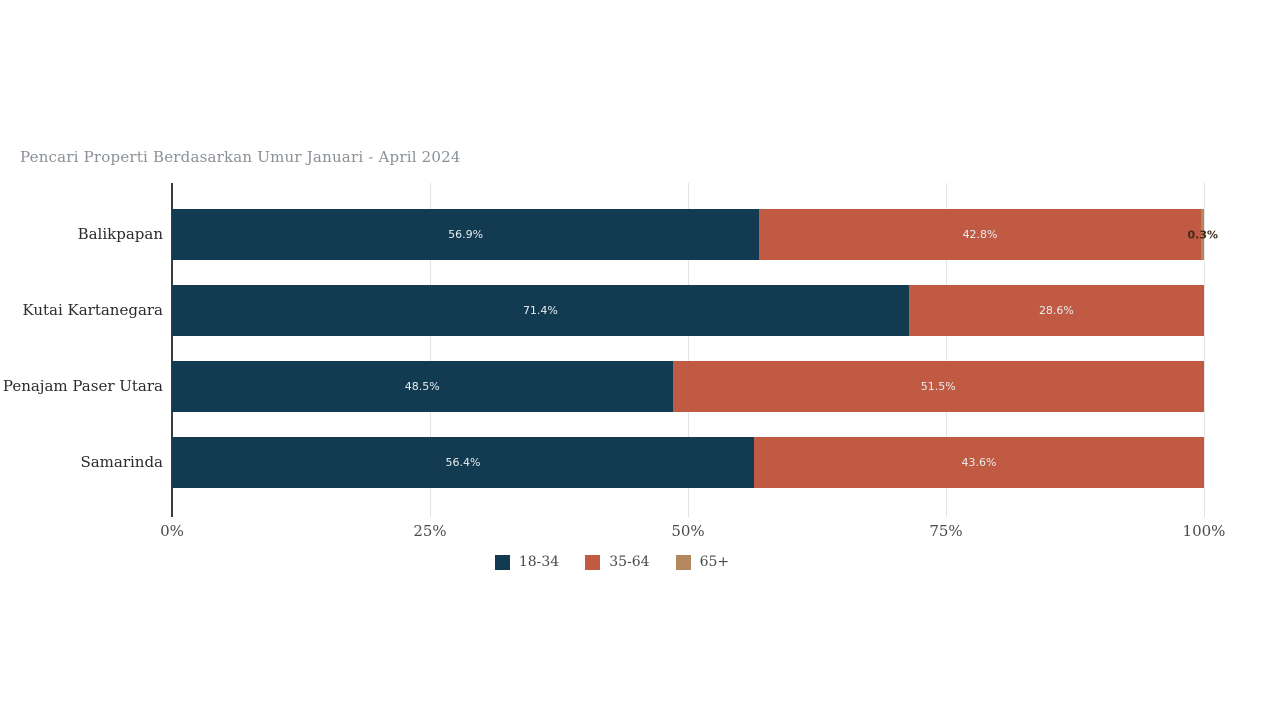 This screenshot has height=720, width=1280. I want to click on bar-row: 71.4% 28.6%, so click(688, 310).